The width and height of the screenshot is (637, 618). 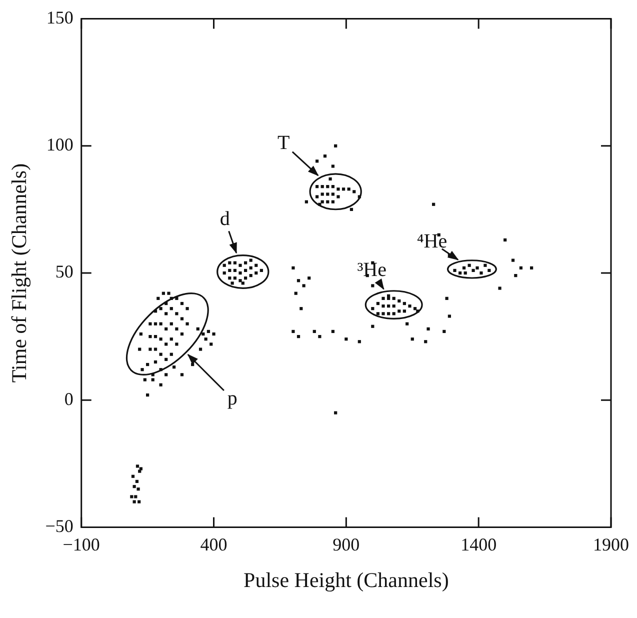 I want to click on x-tick-label: 400, so click(x=214, y=544).